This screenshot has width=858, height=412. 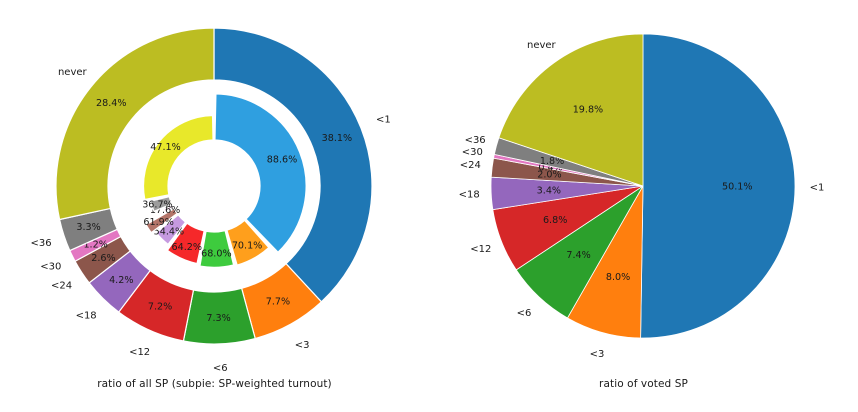 What do you see at coordinates (571, 110) in the screenshot?
I see `wedge-never` at bounding box center [571, 110].